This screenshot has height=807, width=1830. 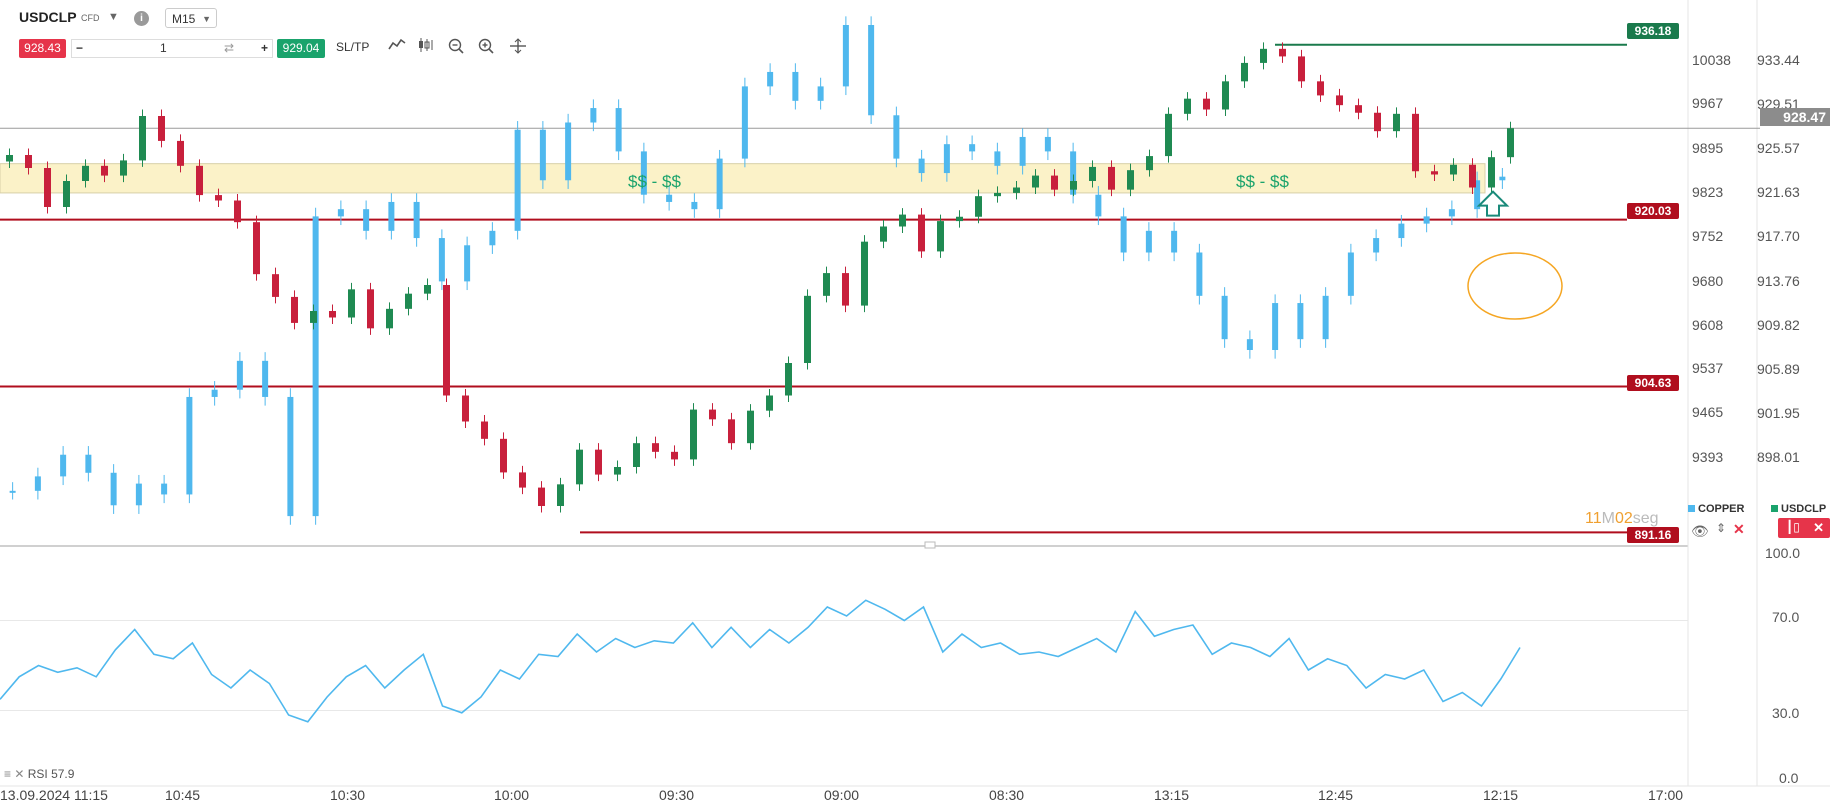 What do you see at coordinates (1804, 528) in the screenshot?
I see `usdclp-series-controls: ┃▯ ✕` at bounding box center [1804, 528].